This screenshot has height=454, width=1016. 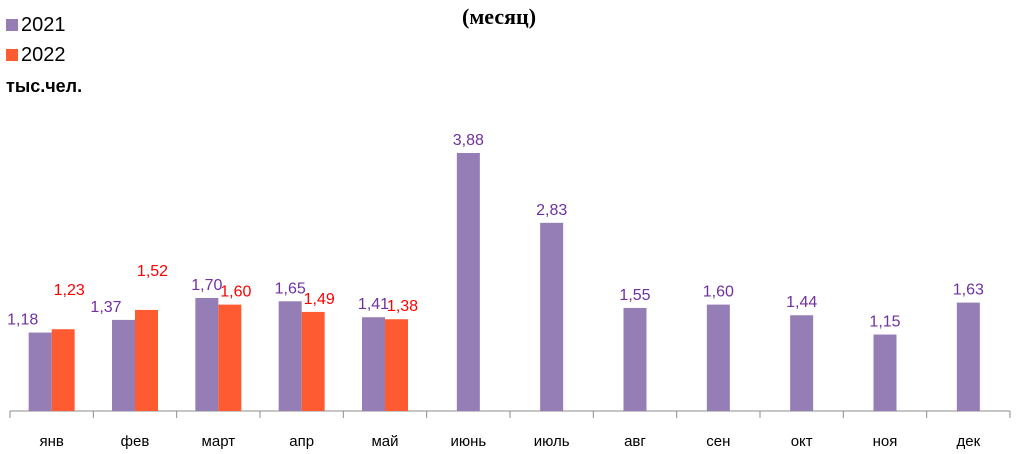 I want to click on data-label-2021: 1,63, so click(x=968, y=290).